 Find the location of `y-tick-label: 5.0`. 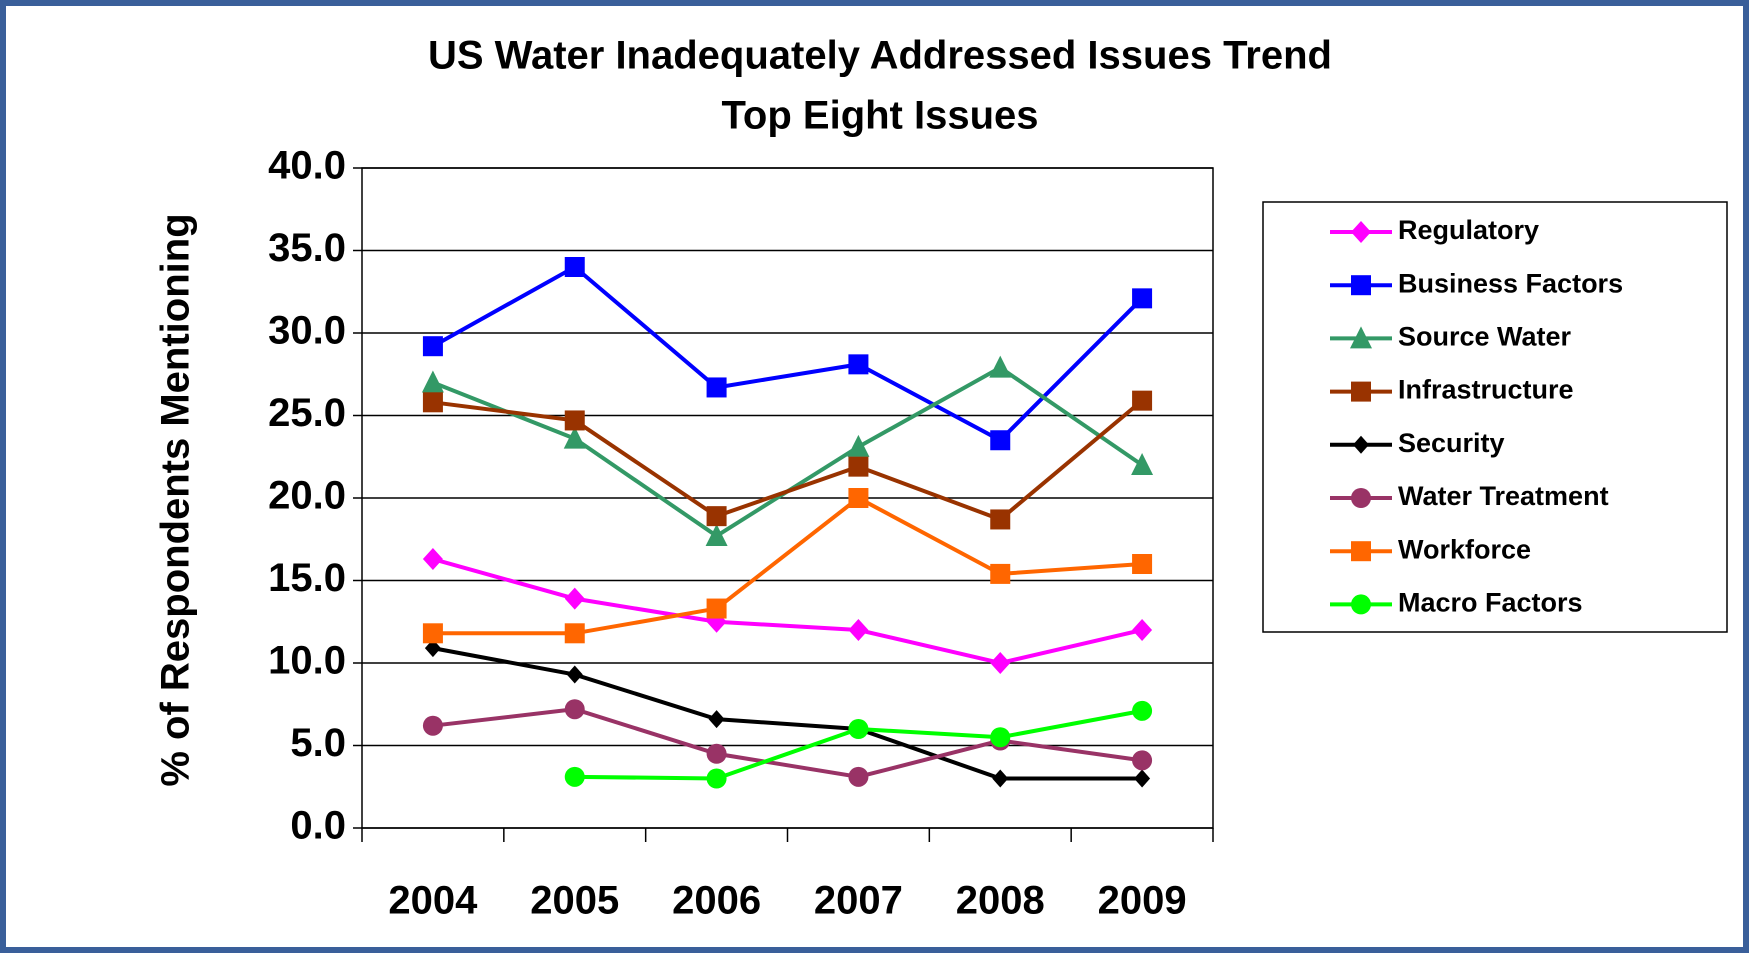

y-tick-label: 5.0 is located at coordinates (318, 743).